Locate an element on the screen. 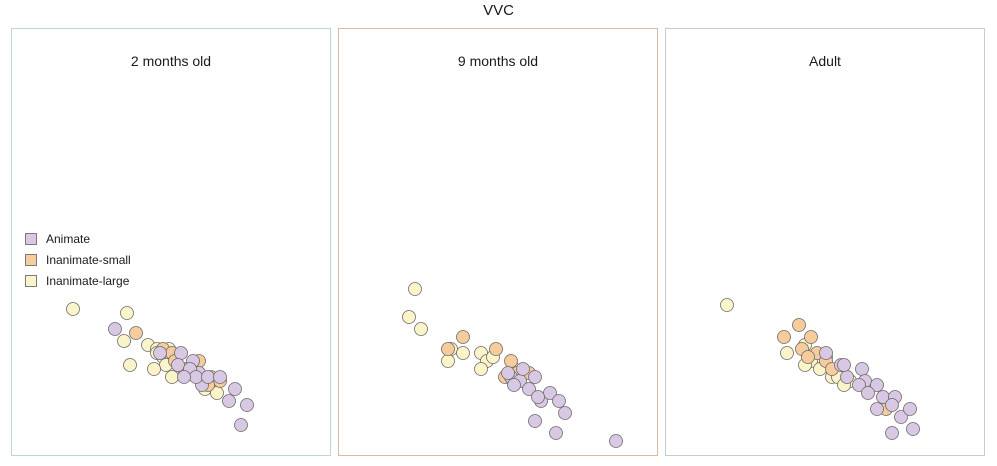 This screenshot has height=466, width=997. scatter-plot-adult is located at coordinates (820, 369).